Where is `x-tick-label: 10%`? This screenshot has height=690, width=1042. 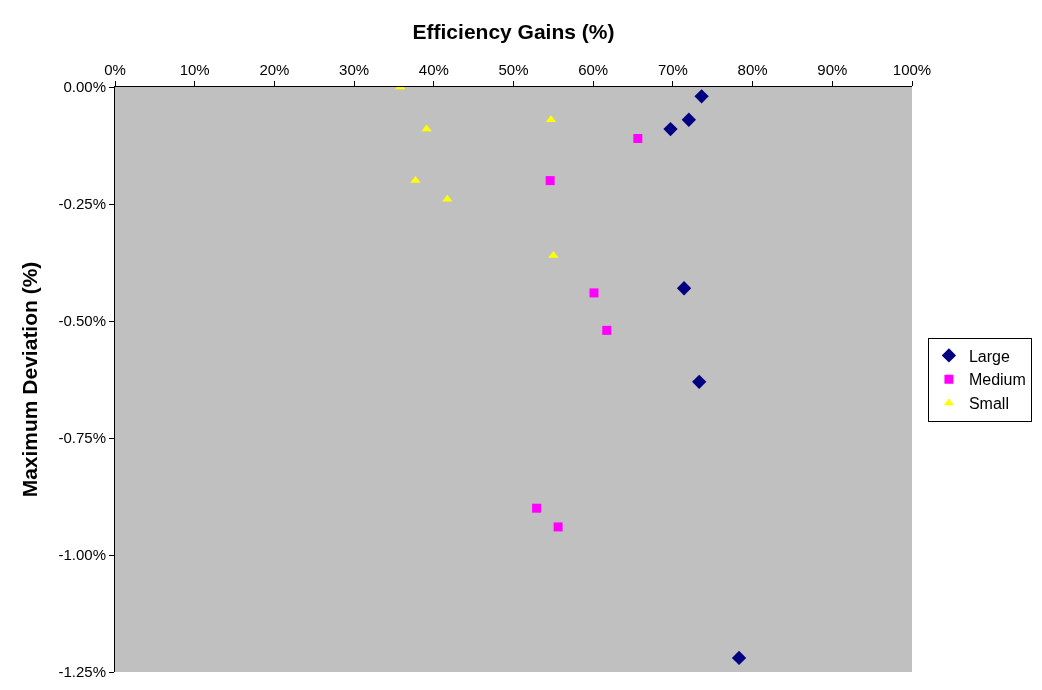 x-tick-label: 10% is located at coordinates (194, 69).